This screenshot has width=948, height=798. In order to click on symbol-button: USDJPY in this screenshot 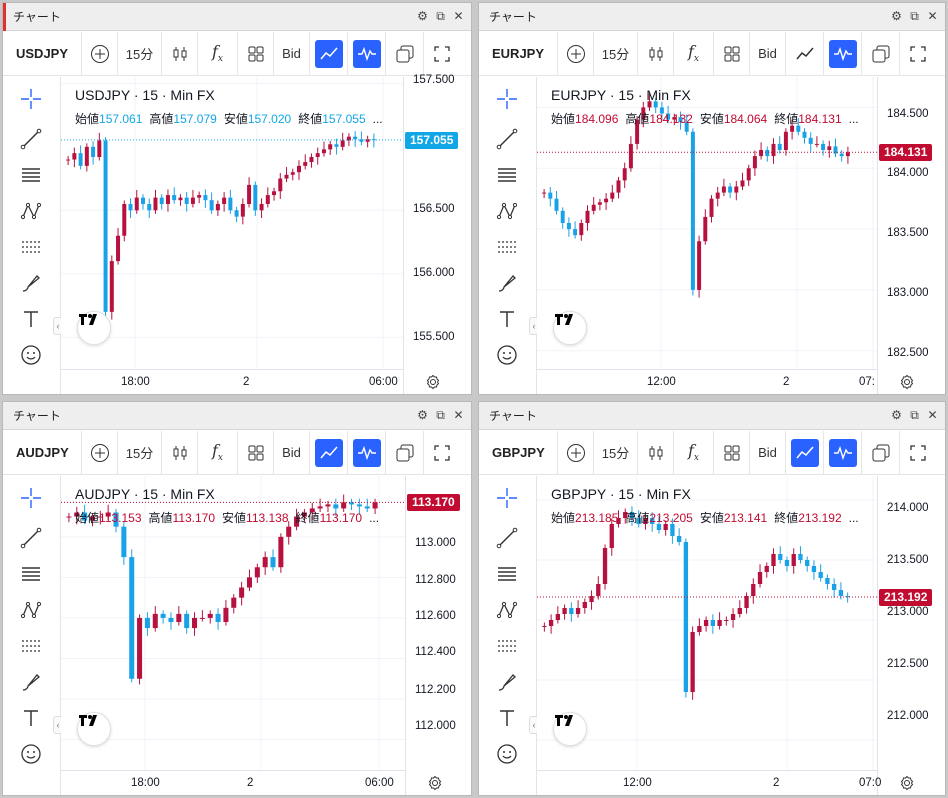, I will do `click(42, 53)`.